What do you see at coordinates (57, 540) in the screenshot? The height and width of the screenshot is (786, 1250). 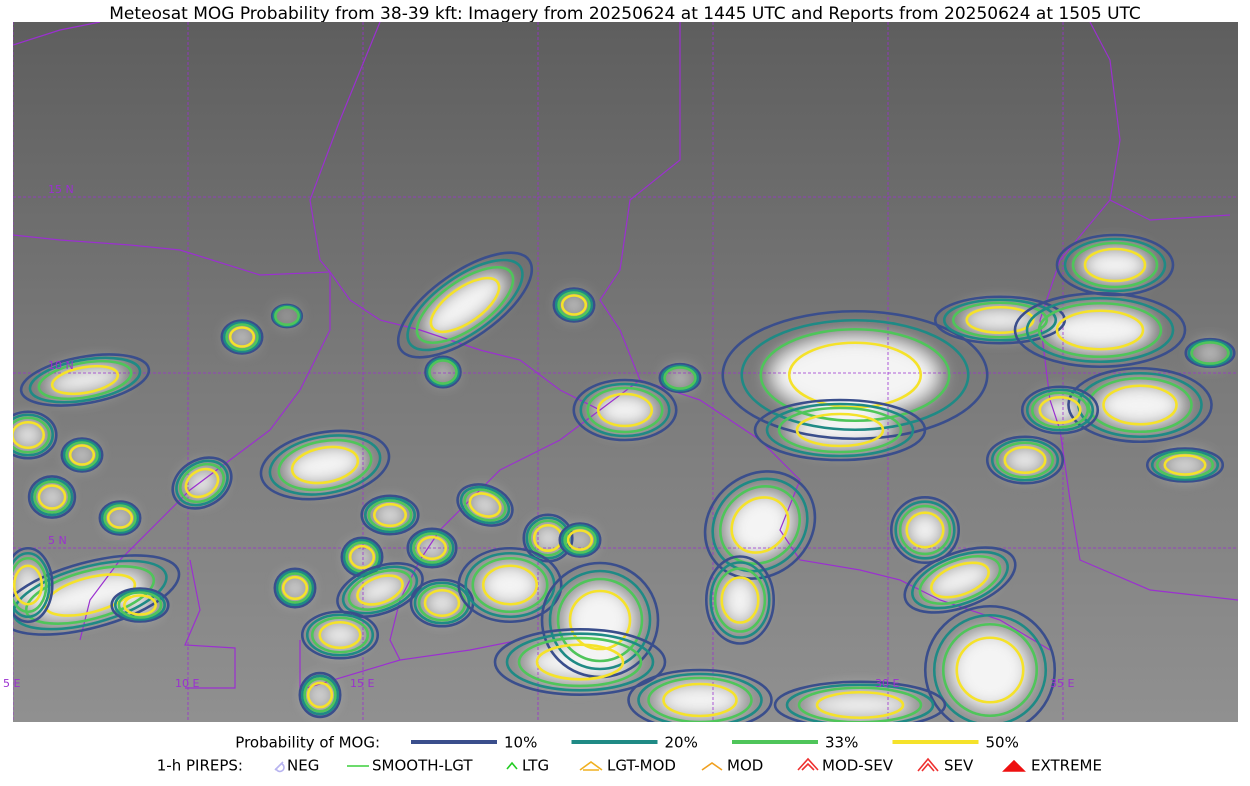 I see `latitude-label: 5 N` at bounding box center [57, 540].